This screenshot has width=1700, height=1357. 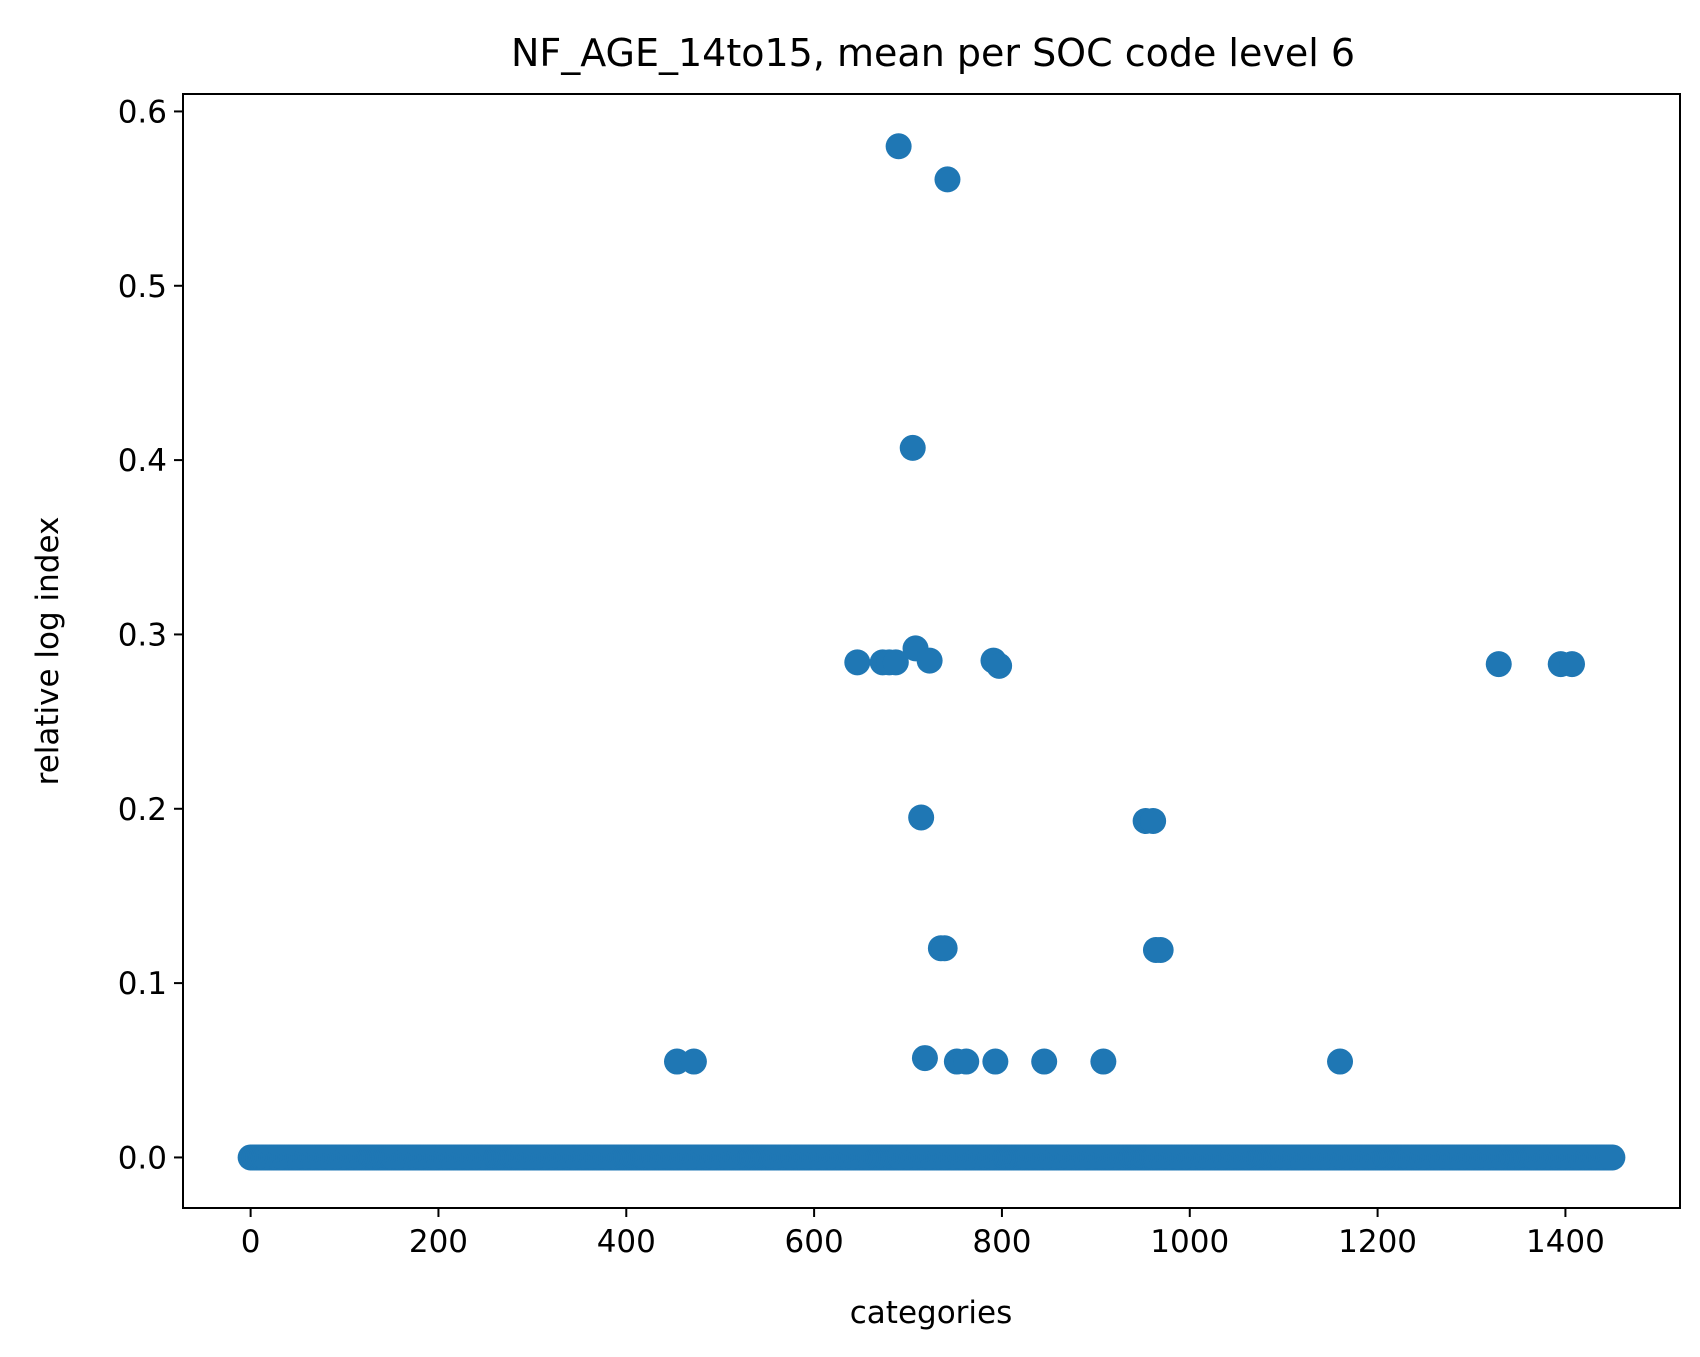 What do you see at coordinates (1189, 1242) in the screenshot?
I see `x-tick-label-5: 1000` at bounding box center [1189, 1242].